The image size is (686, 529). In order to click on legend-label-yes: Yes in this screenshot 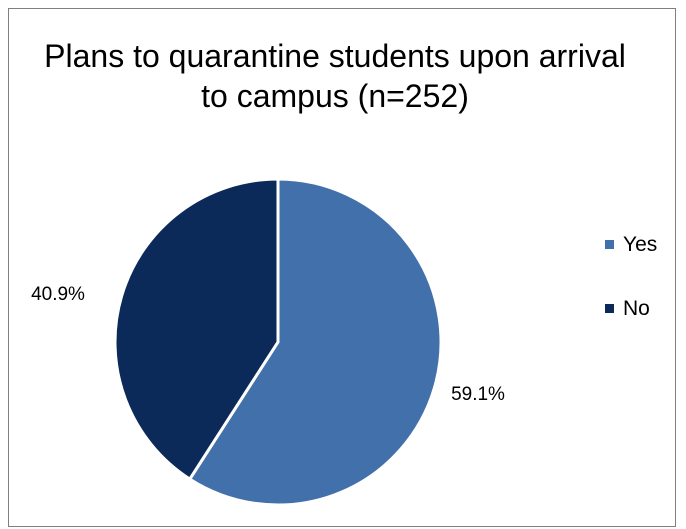, I will do `click(640, 244)`.